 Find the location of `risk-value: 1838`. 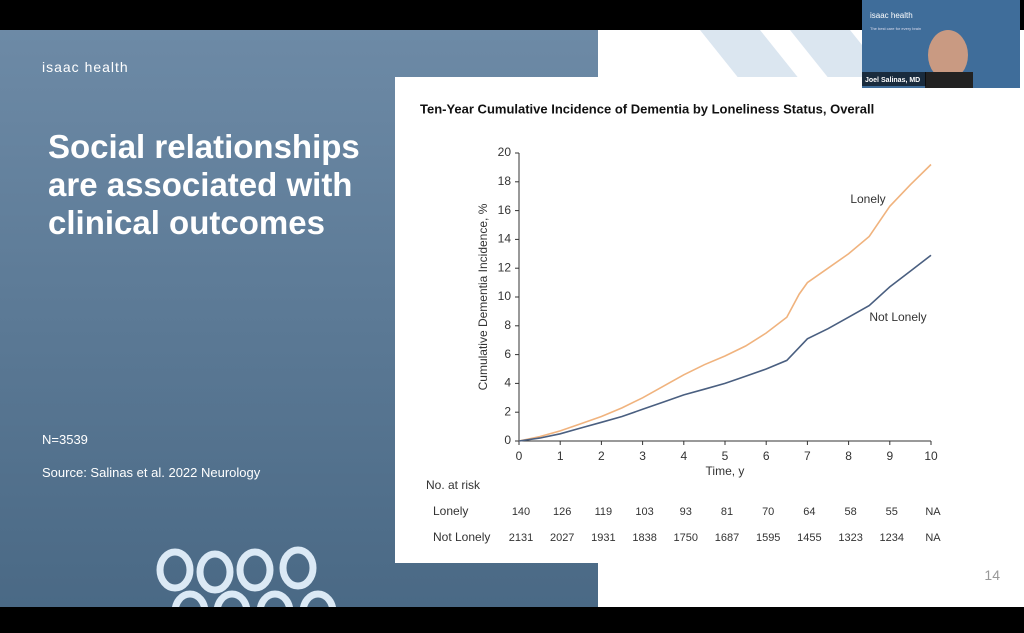

risk-value: 1838 is located at coordinates (644, 538).